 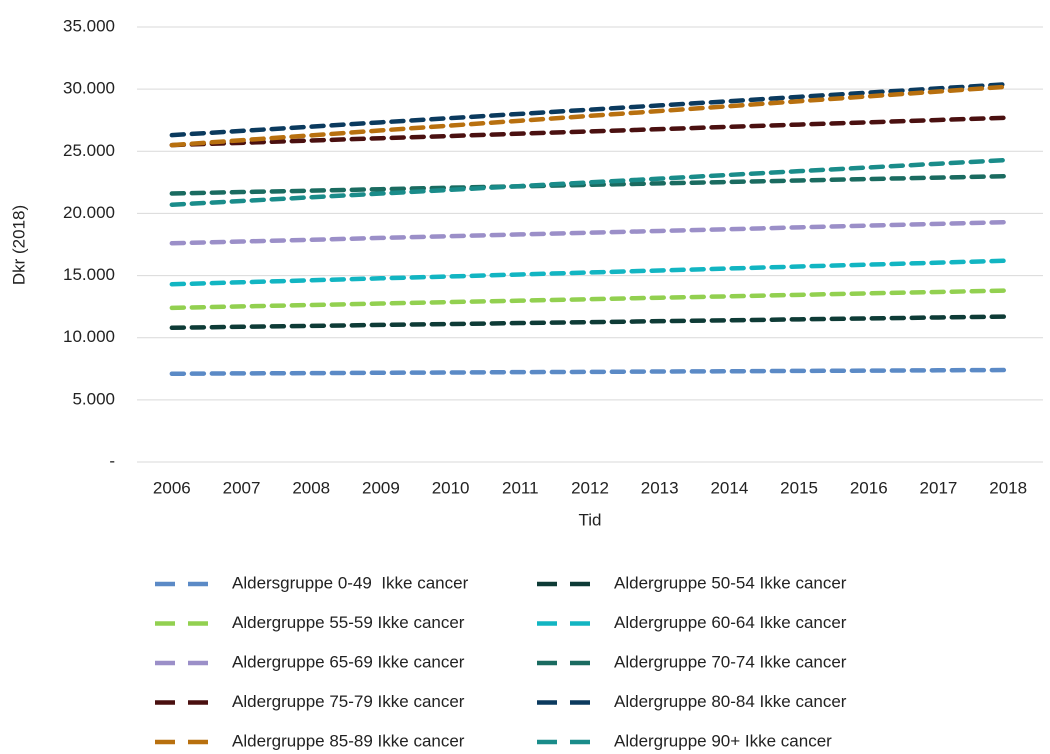 I want to click on x-tick-label: 2013, so click(x=660, y=487).